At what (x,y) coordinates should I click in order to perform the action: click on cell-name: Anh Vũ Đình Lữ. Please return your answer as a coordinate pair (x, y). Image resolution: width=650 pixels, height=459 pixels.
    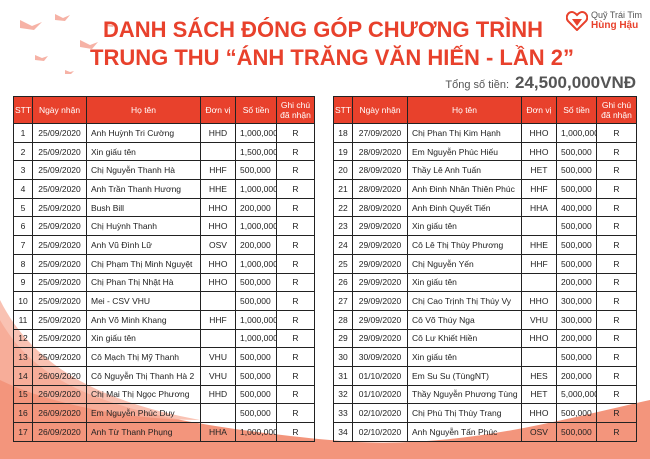
    Looking at the image, I should click on (143, 245).